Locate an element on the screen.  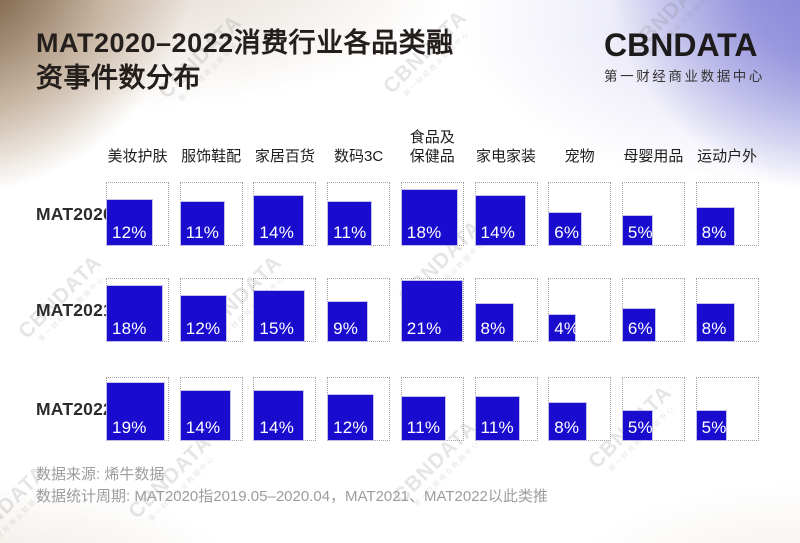
column-header: 母婴用品 is located at coordinates (653, 156).